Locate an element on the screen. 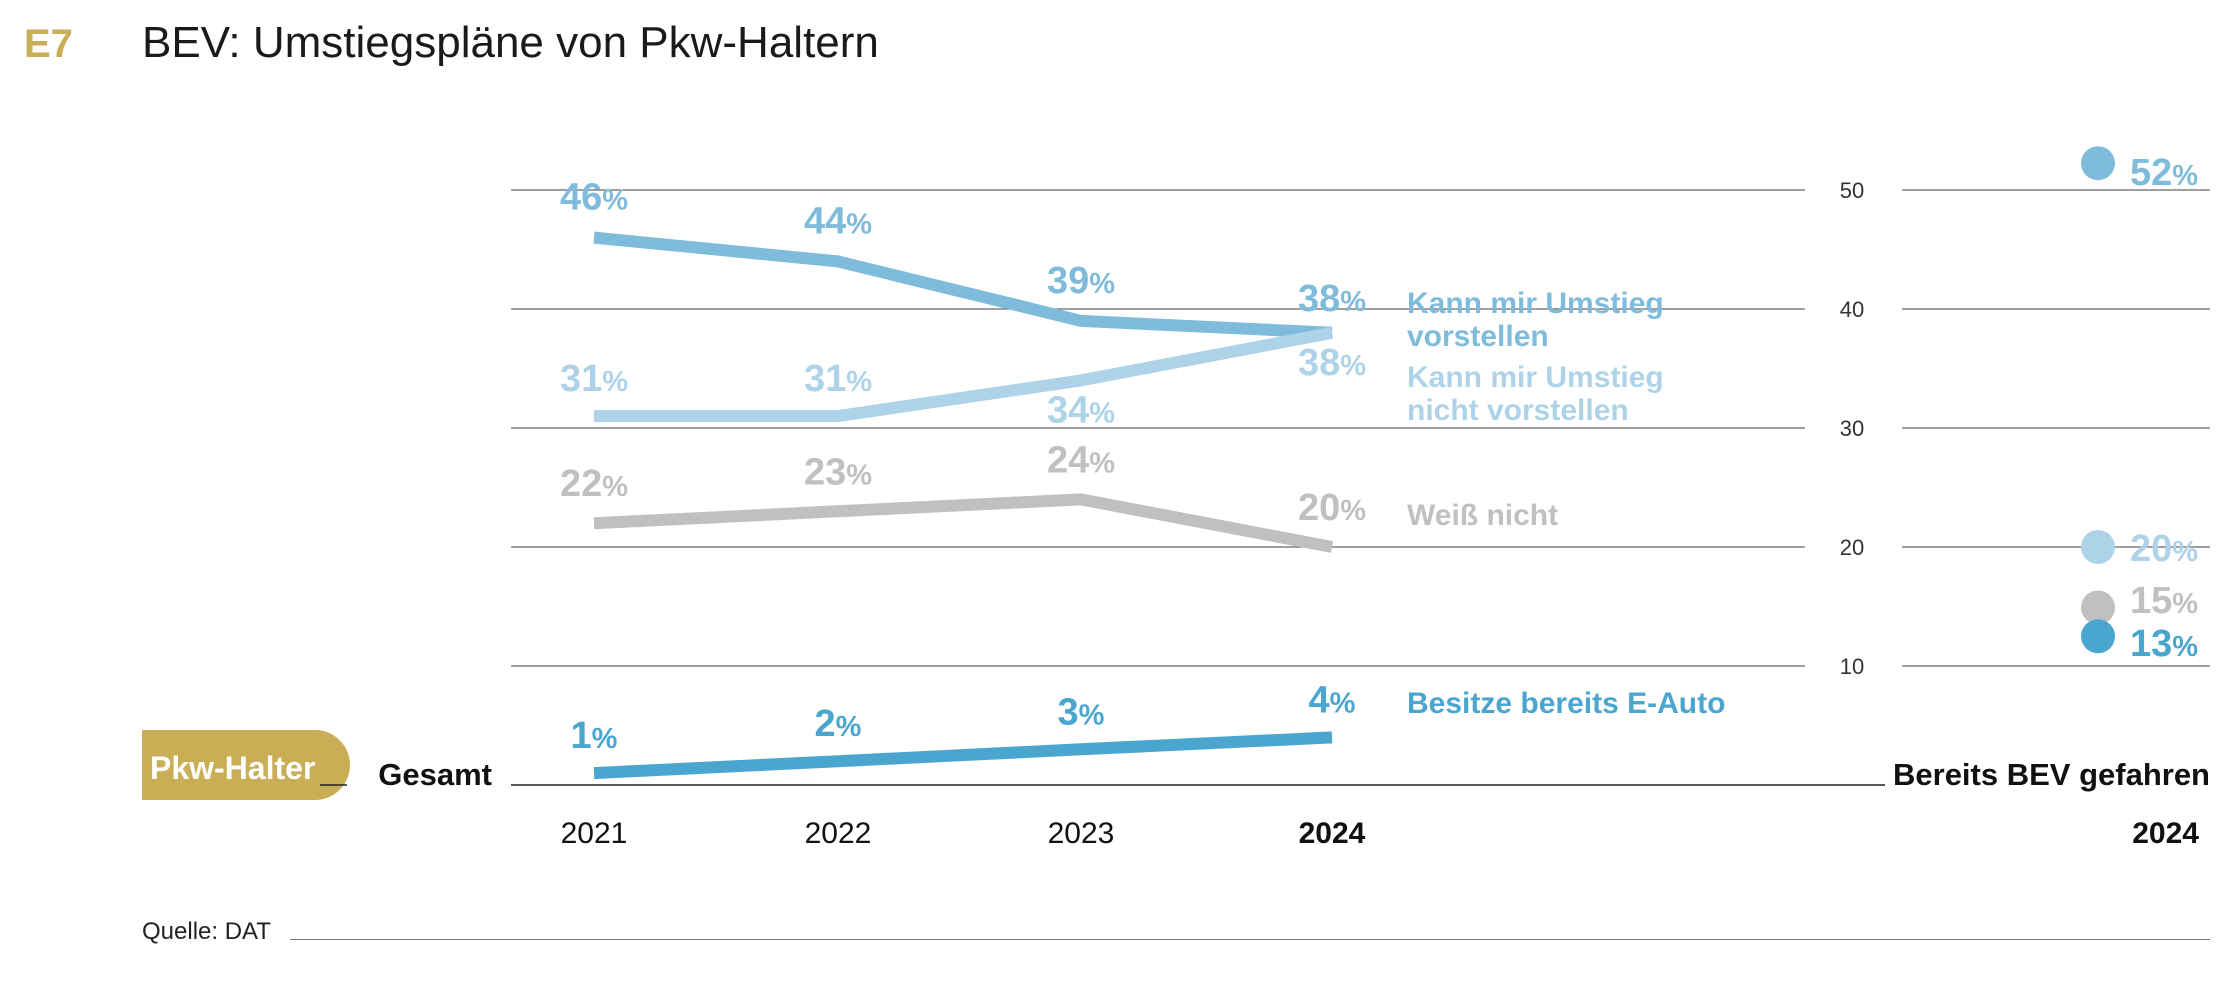 This screenshot has height=993, width=2233. dot-label-kann: 52% is located at coordinates (2164, 173).